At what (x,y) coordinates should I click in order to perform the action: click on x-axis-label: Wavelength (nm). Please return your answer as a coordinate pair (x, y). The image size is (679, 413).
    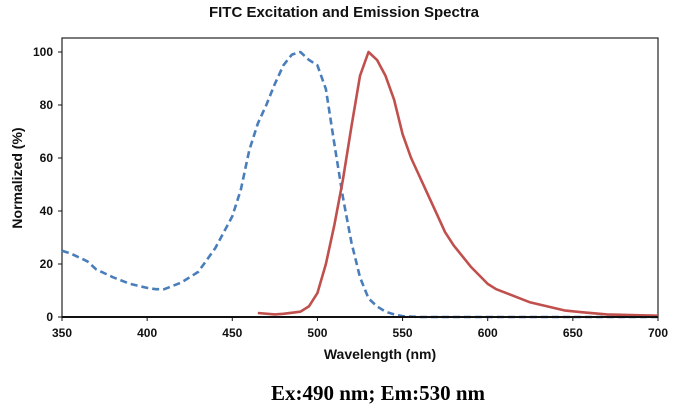
    Looking at the image, I should click on (380, 354).